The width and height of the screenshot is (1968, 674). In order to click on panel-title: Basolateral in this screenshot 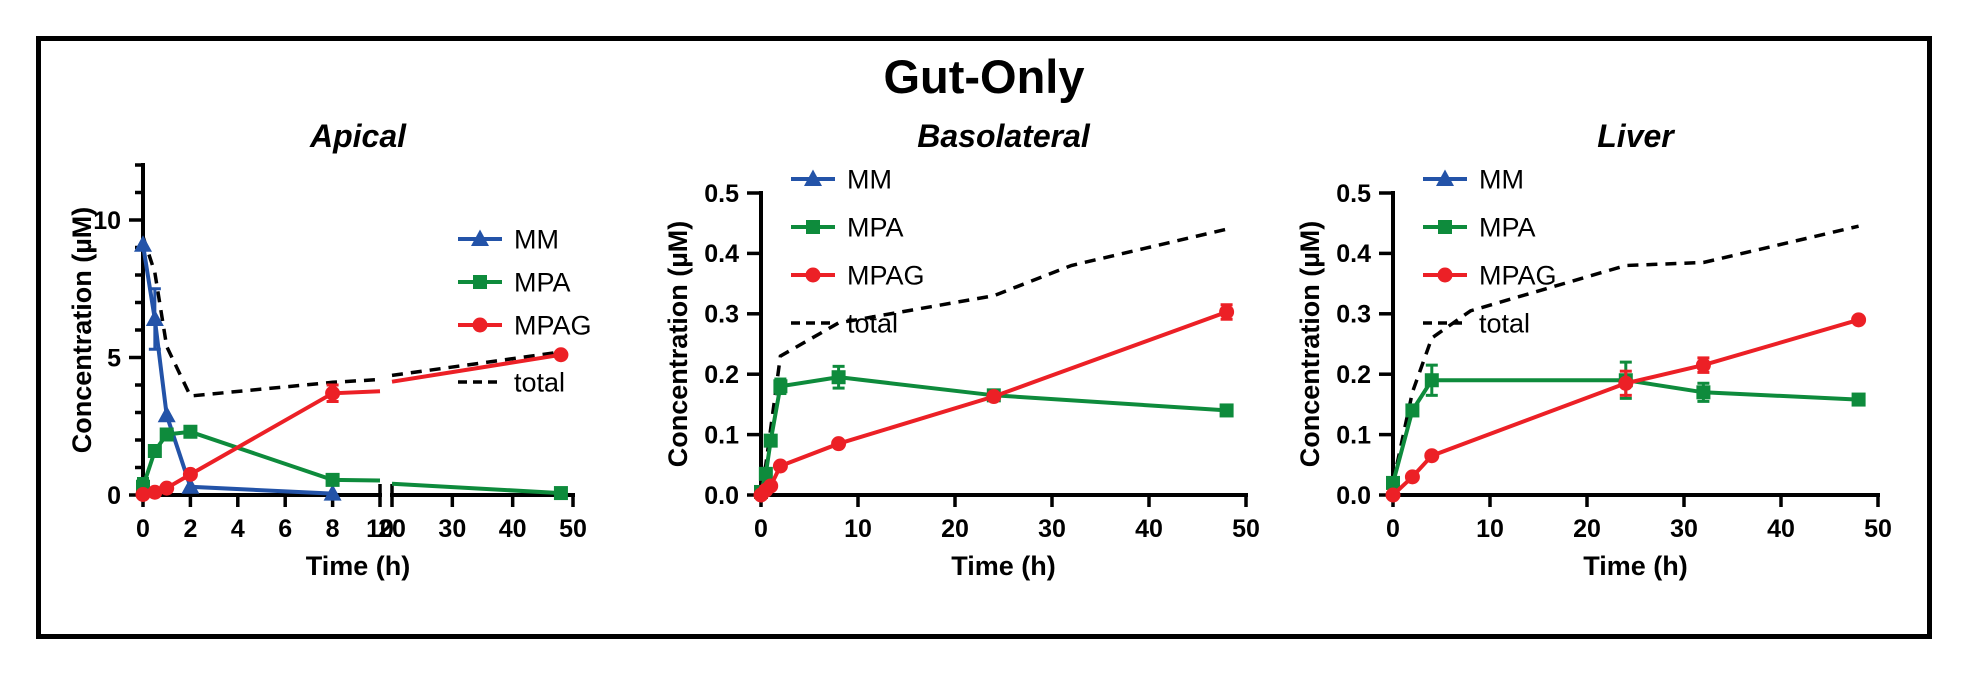, I will do `click(1004, 136)`.